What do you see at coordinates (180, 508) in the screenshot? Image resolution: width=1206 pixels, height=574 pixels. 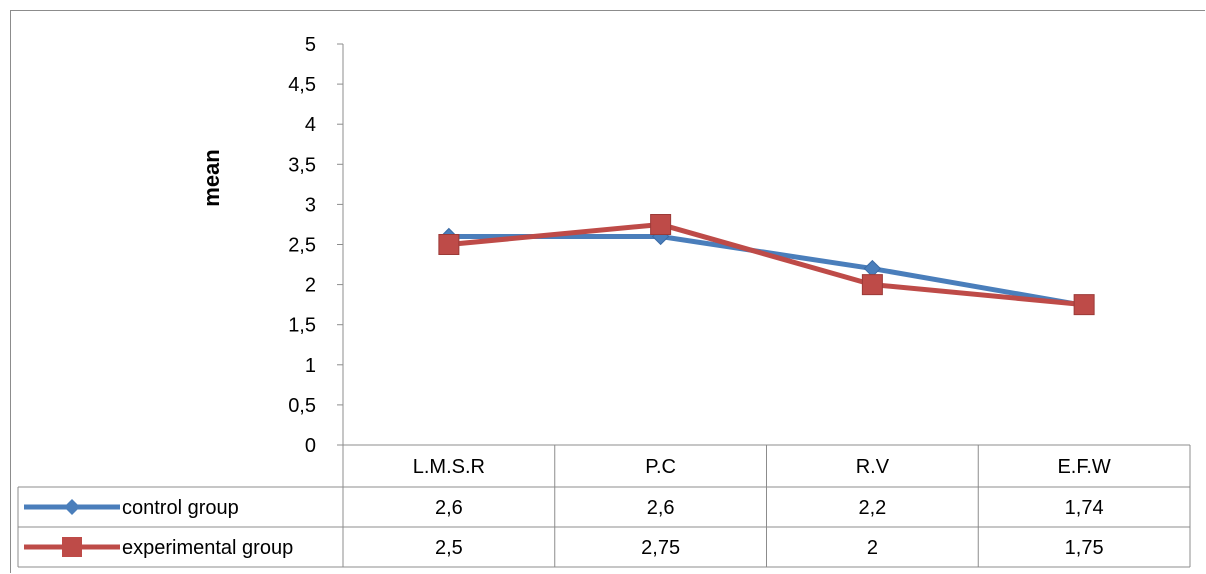 I see `legend-entry: control group` at bounding box center [180, 508].